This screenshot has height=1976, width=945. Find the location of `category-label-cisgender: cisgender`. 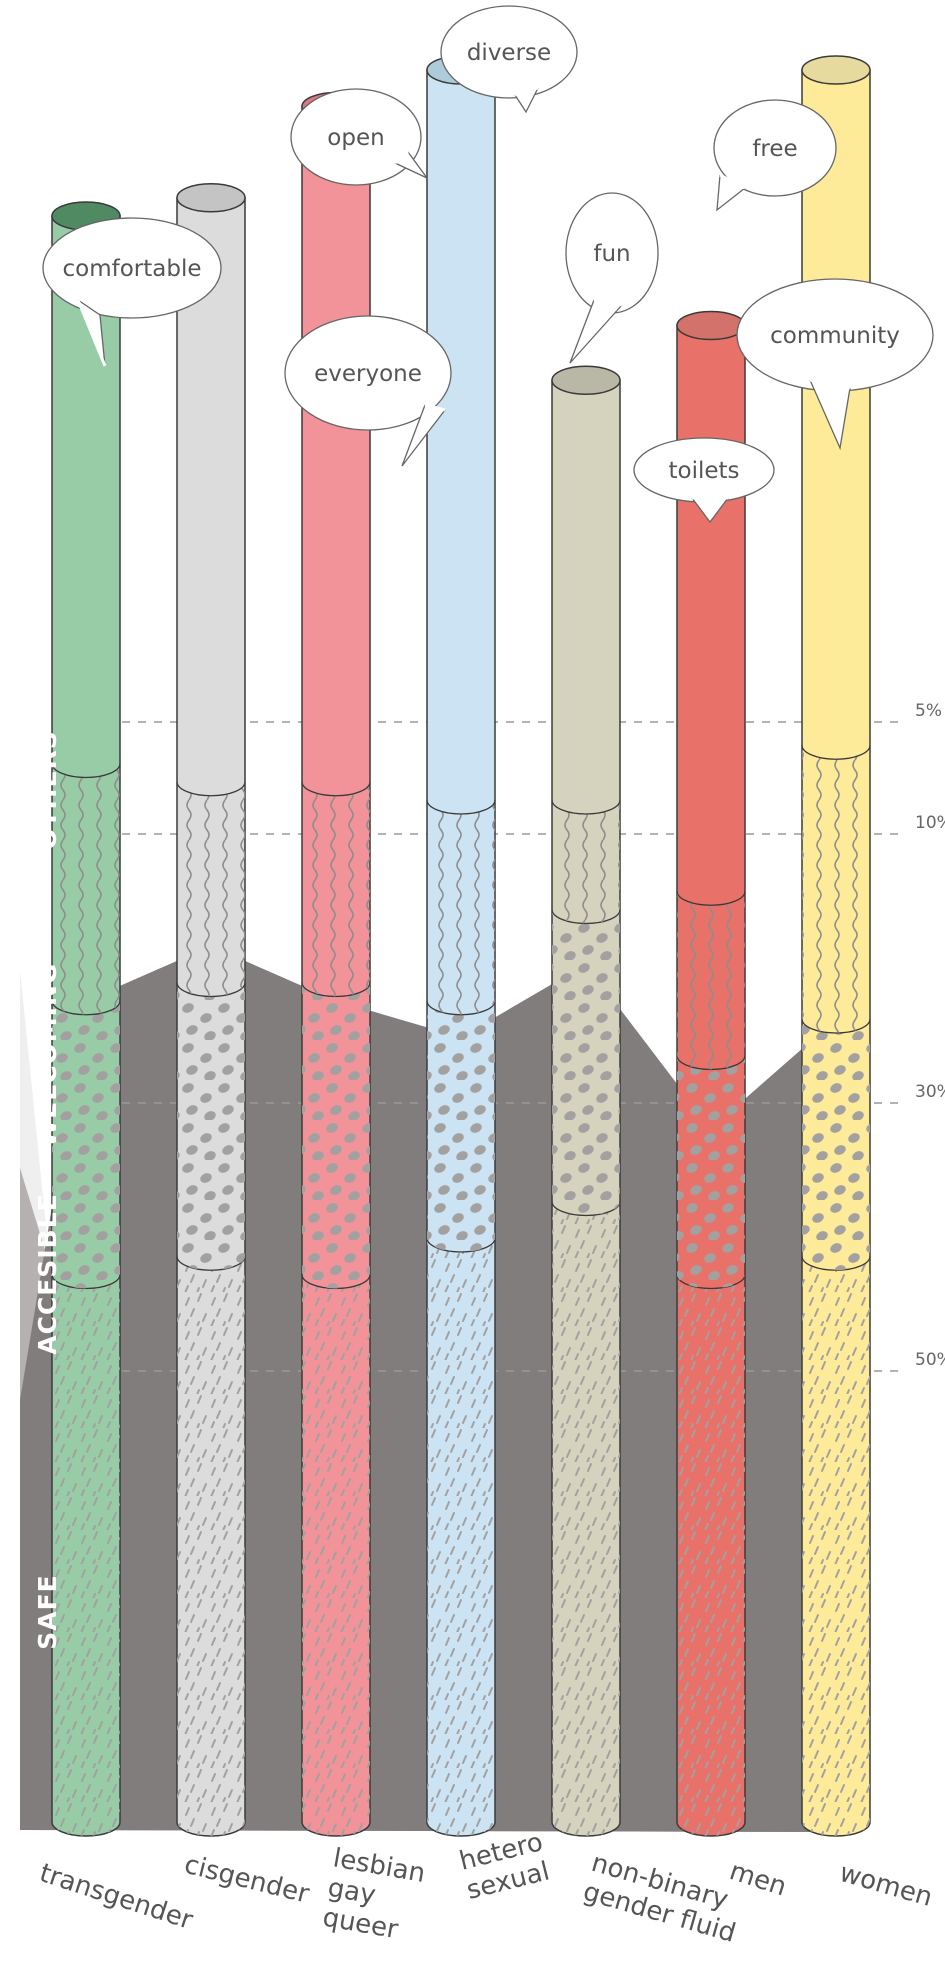

category-label-cisgender: cisgender is located at coordinates (246, 1880).